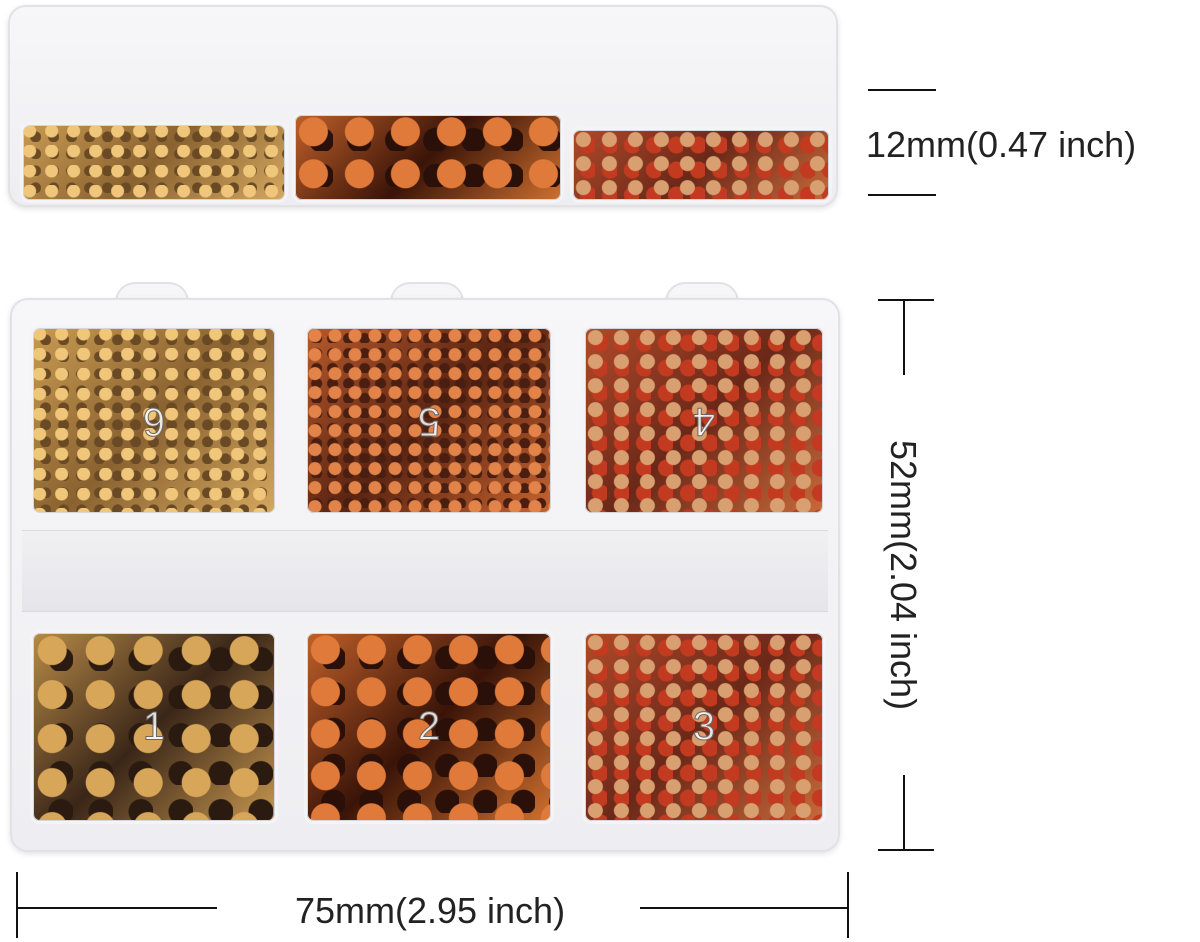  I want to click on compartment-2: 2, so click(429, 727).